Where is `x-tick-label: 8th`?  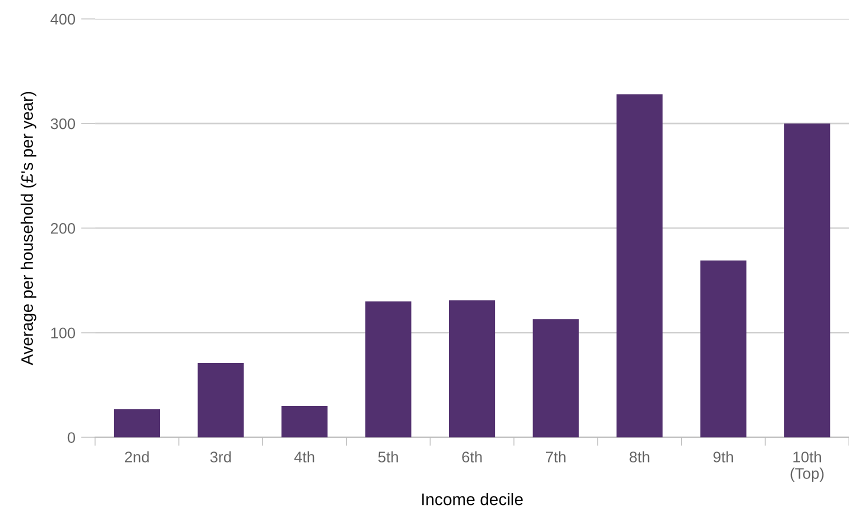
x-tick-label: 8th is located at coordinates (640, 456).